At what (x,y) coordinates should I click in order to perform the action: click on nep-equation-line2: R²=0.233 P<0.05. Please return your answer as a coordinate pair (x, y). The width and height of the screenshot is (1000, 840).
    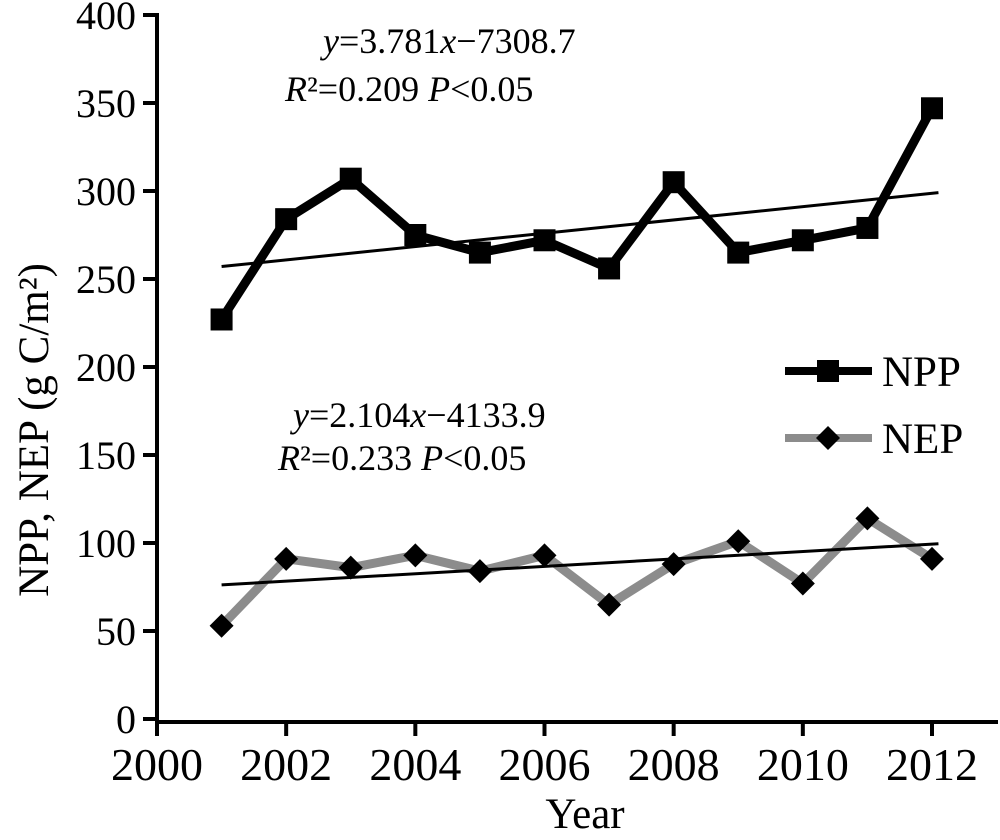
    Looking at the image, I should click on (401, 458).